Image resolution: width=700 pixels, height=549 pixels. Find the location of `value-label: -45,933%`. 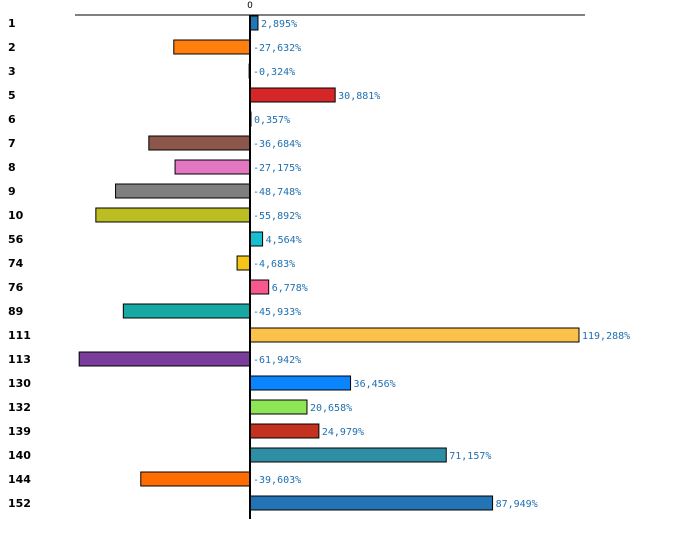

value-label: -45,933% is located at coordinates (277, 312).